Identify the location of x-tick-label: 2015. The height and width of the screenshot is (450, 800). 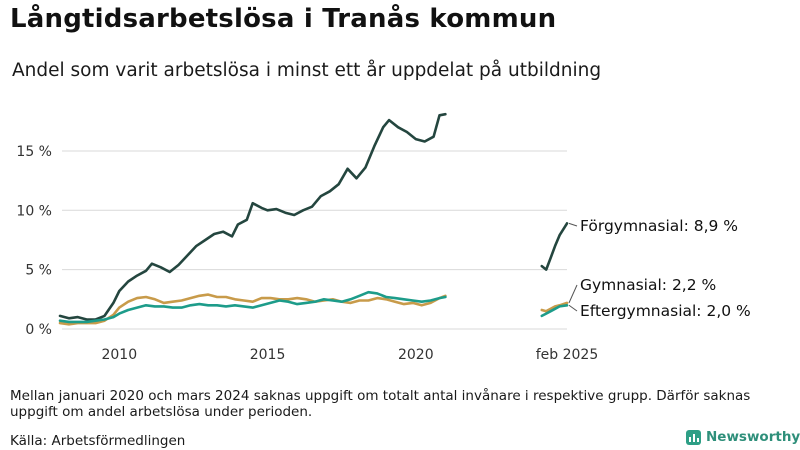
(268, 355).